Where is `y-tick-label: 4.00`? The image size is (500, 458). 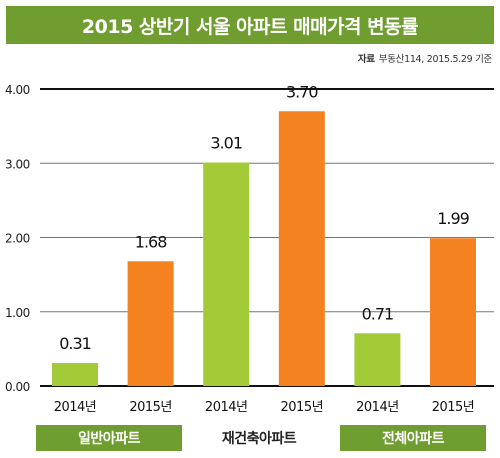
y-tick-label: 4.00 is located at coordinates (17, 90).